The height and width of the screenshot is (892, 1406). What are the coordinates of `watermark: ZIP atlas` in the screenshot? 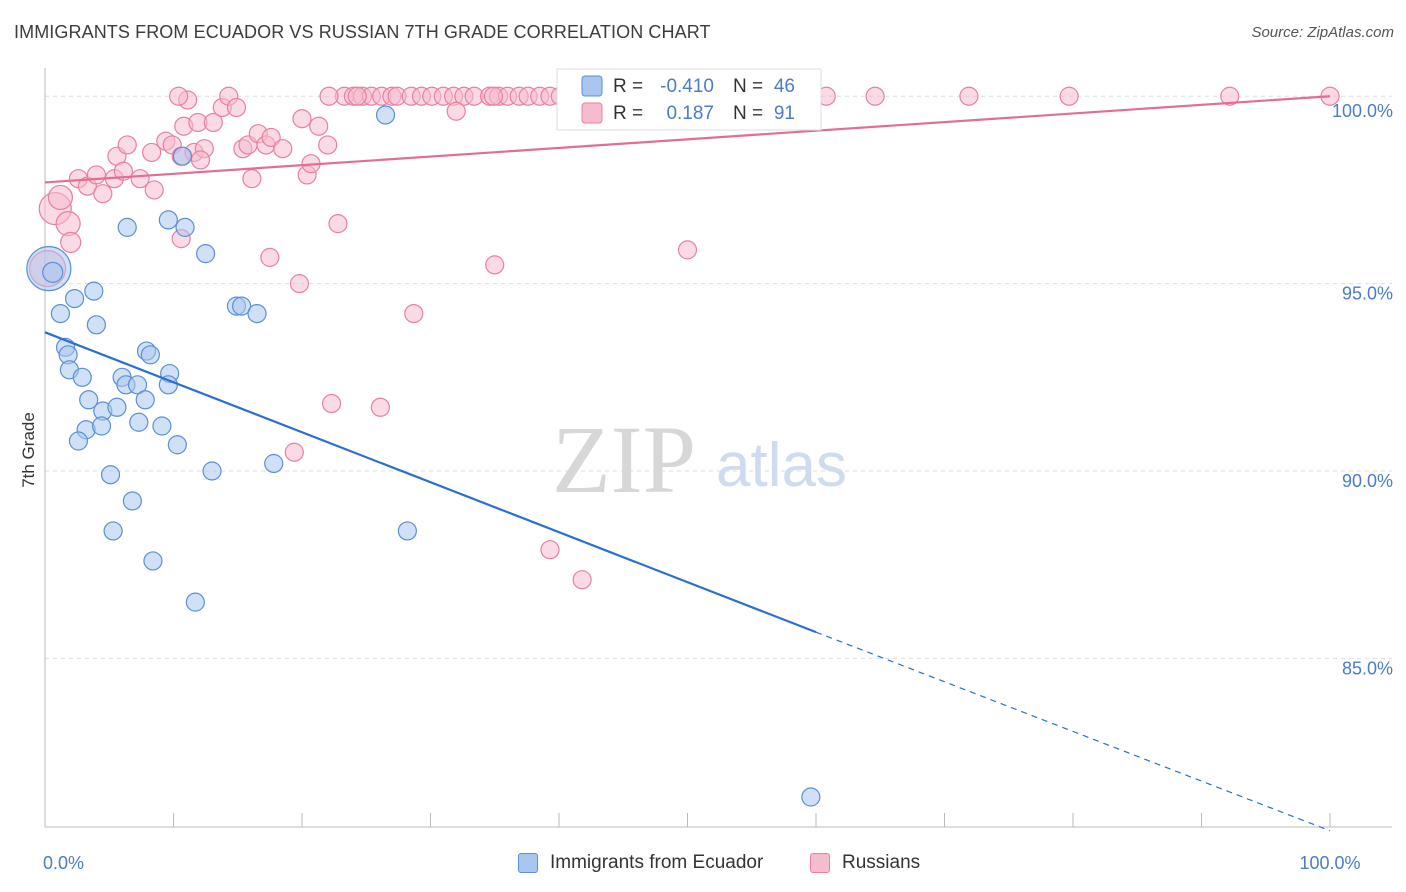 It's located at (699, 459).